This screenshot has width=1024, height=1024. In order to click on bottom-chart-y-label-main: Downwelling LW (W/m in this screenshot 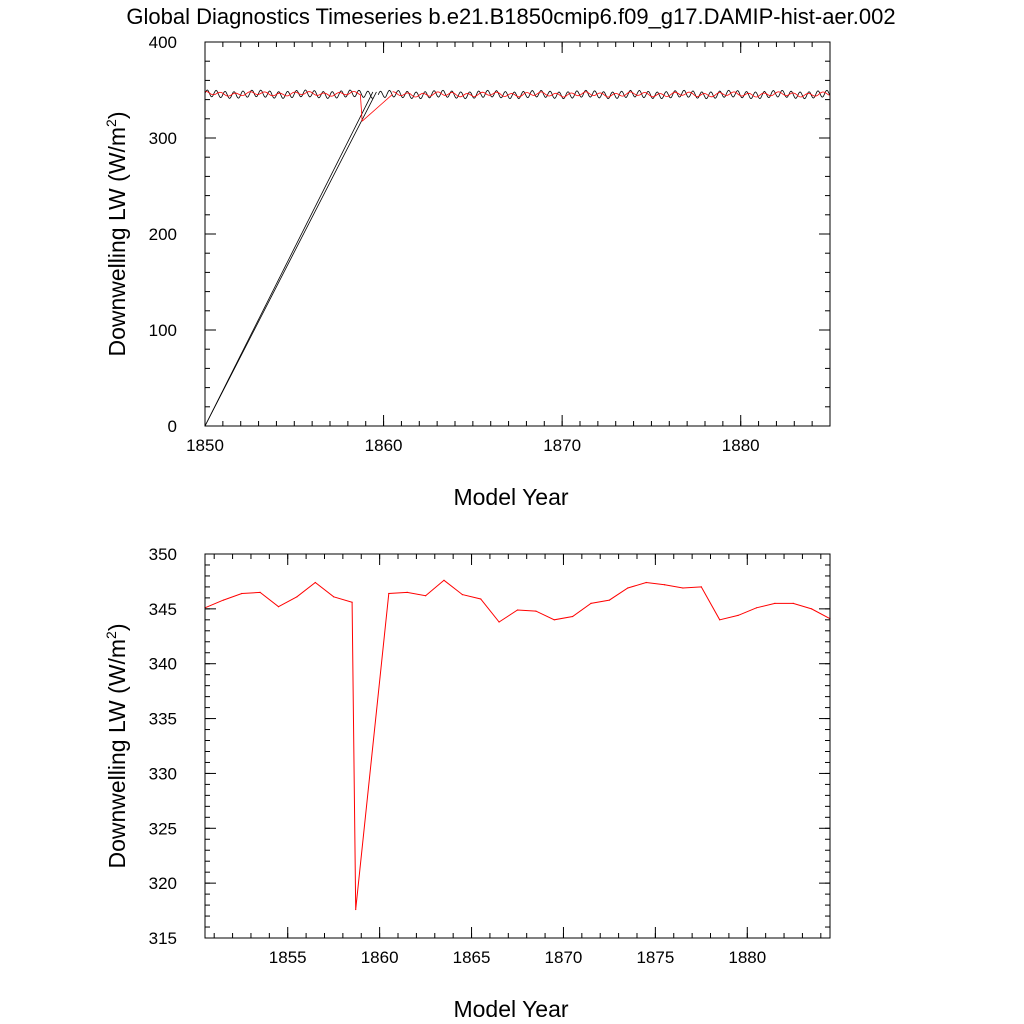, I will do `click(117, 754)`.